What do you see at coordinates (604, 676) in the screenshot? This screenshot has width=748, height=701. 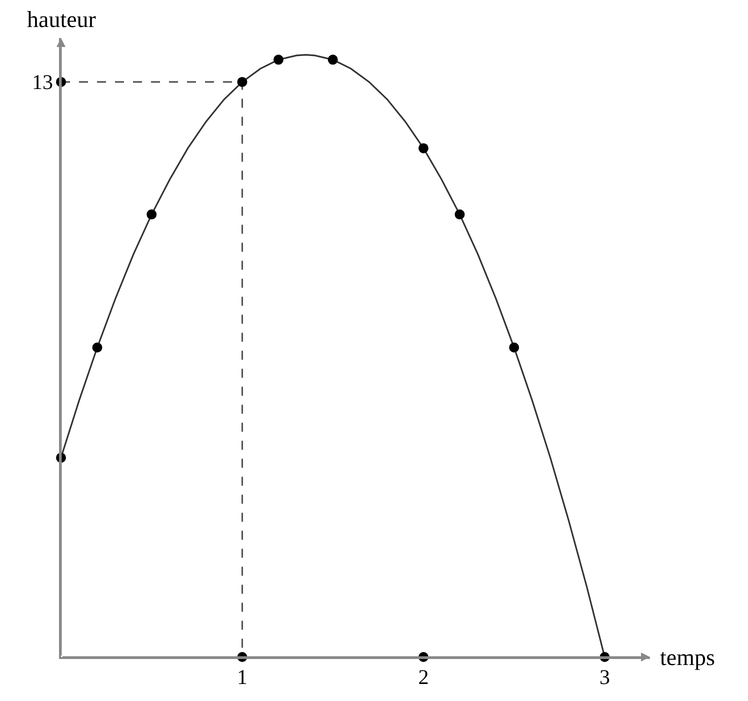 I see `x-tick-label: 3` at bounding box center [604, 676].